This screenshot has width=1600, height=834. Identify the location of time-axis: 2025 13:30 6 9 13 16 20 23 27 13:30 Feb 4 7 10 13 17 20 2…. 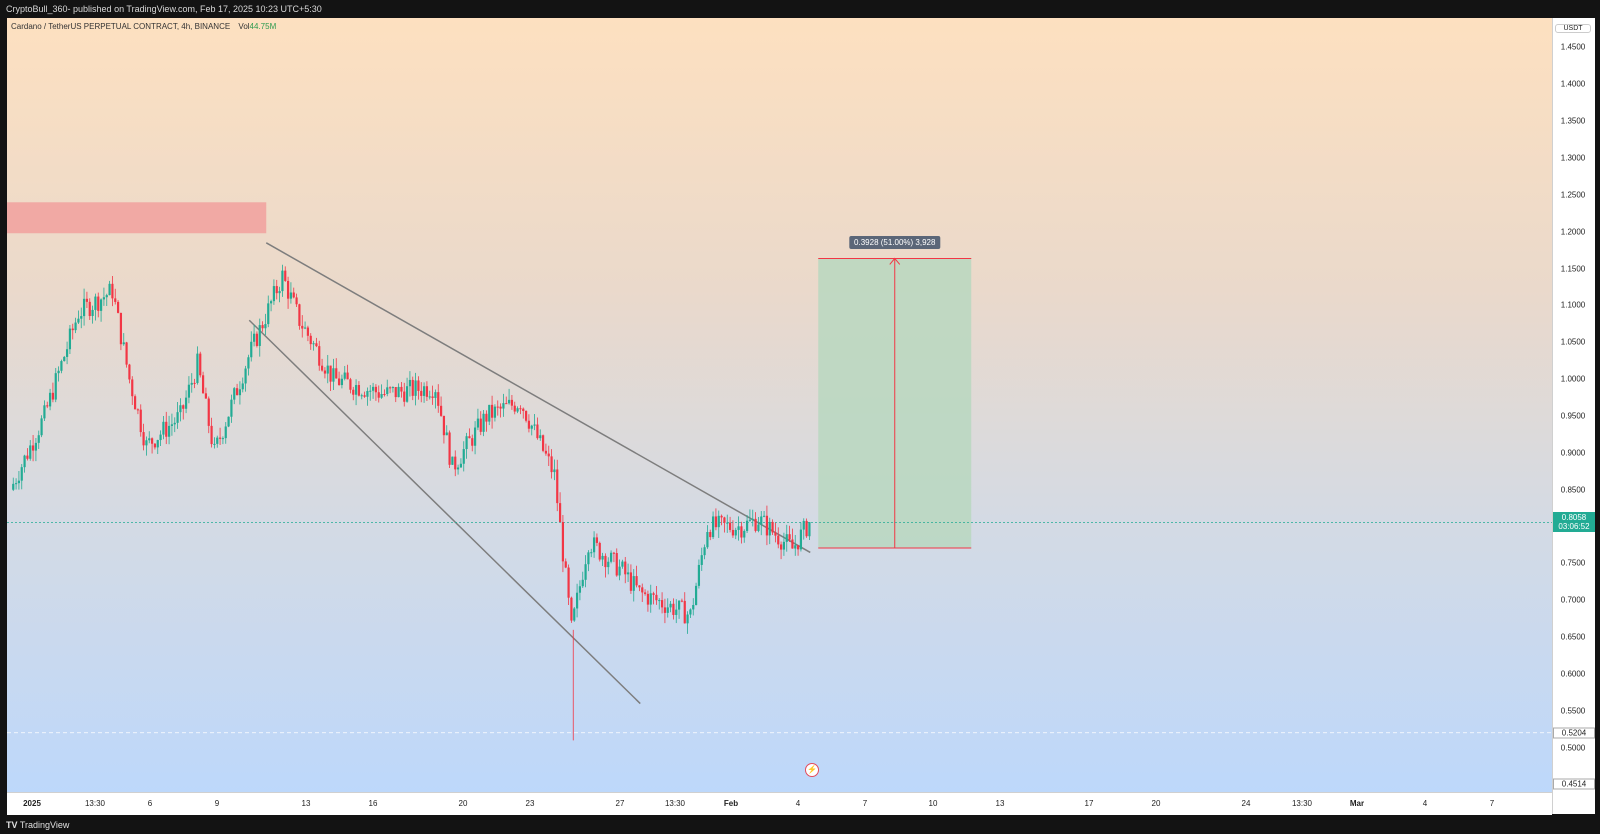
(779, 803).